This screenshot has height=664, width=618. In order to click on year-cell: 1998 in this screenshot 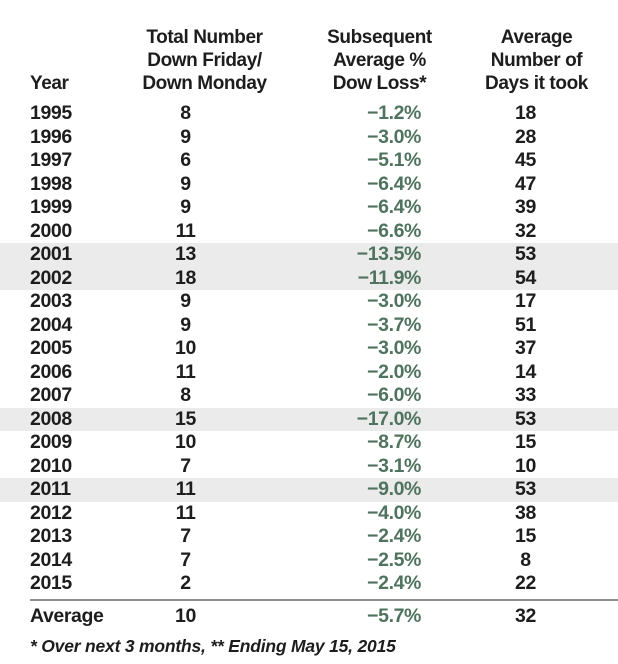, I will do `click(51, 183)`.